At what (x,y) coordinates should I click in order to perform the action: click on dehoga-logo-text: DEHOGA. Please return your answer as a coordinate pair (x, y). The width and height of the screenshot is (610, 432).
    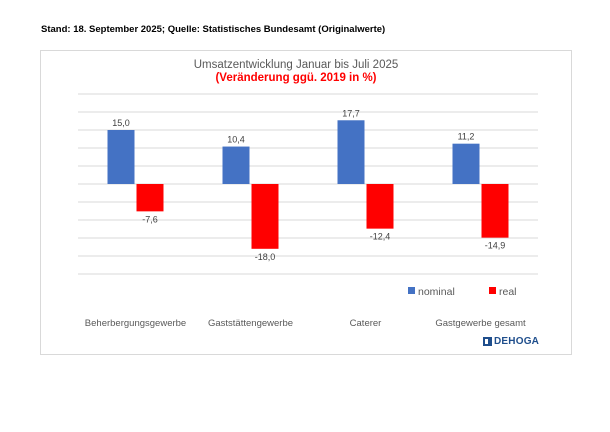
    Looking at the image, I should click on (517, 341).